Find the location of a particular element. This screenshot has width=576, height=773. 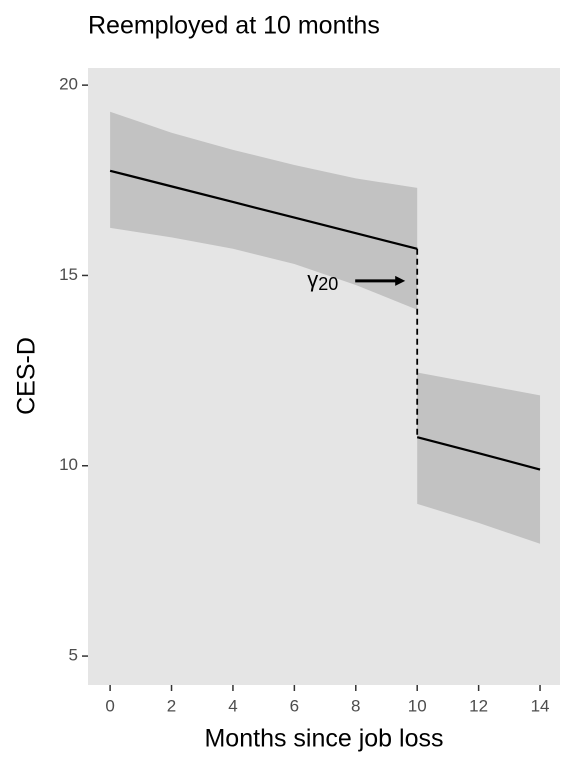

x-tick-label: 14 is located at coordinates (540, 705).